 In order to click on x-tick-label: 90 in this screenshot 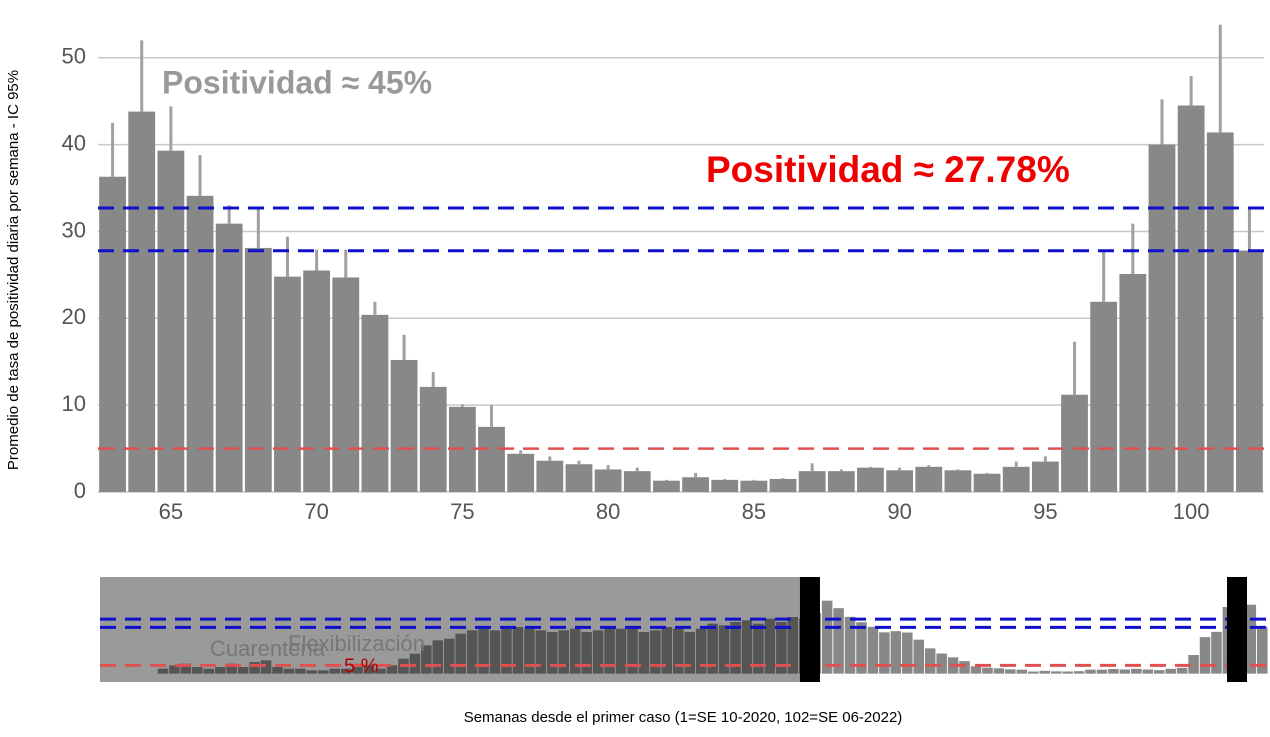, I will do `click(899, 511)`.